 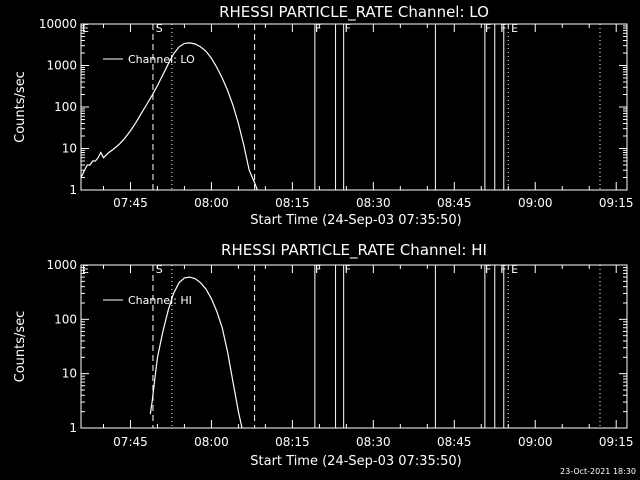 I want to click on chart2-title: RHESSI PARTICLE_RATE Channel: HI, so click(x=354, y=250).